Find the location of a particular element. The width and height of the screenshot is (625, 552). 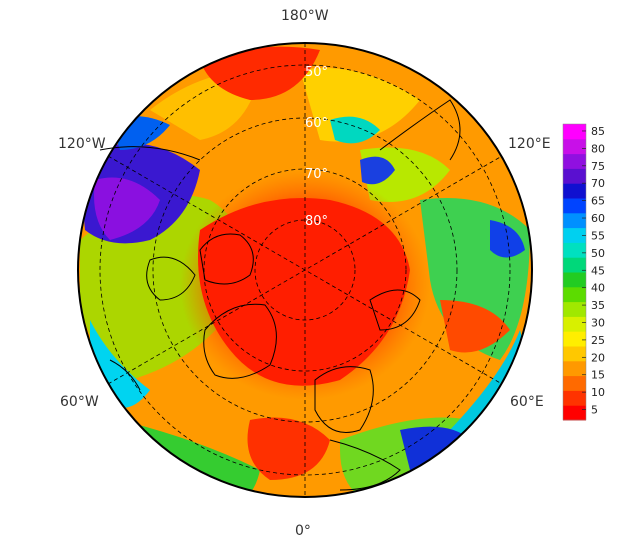

colorbar-tick-label: 50 is located at coordinates (598, 253).